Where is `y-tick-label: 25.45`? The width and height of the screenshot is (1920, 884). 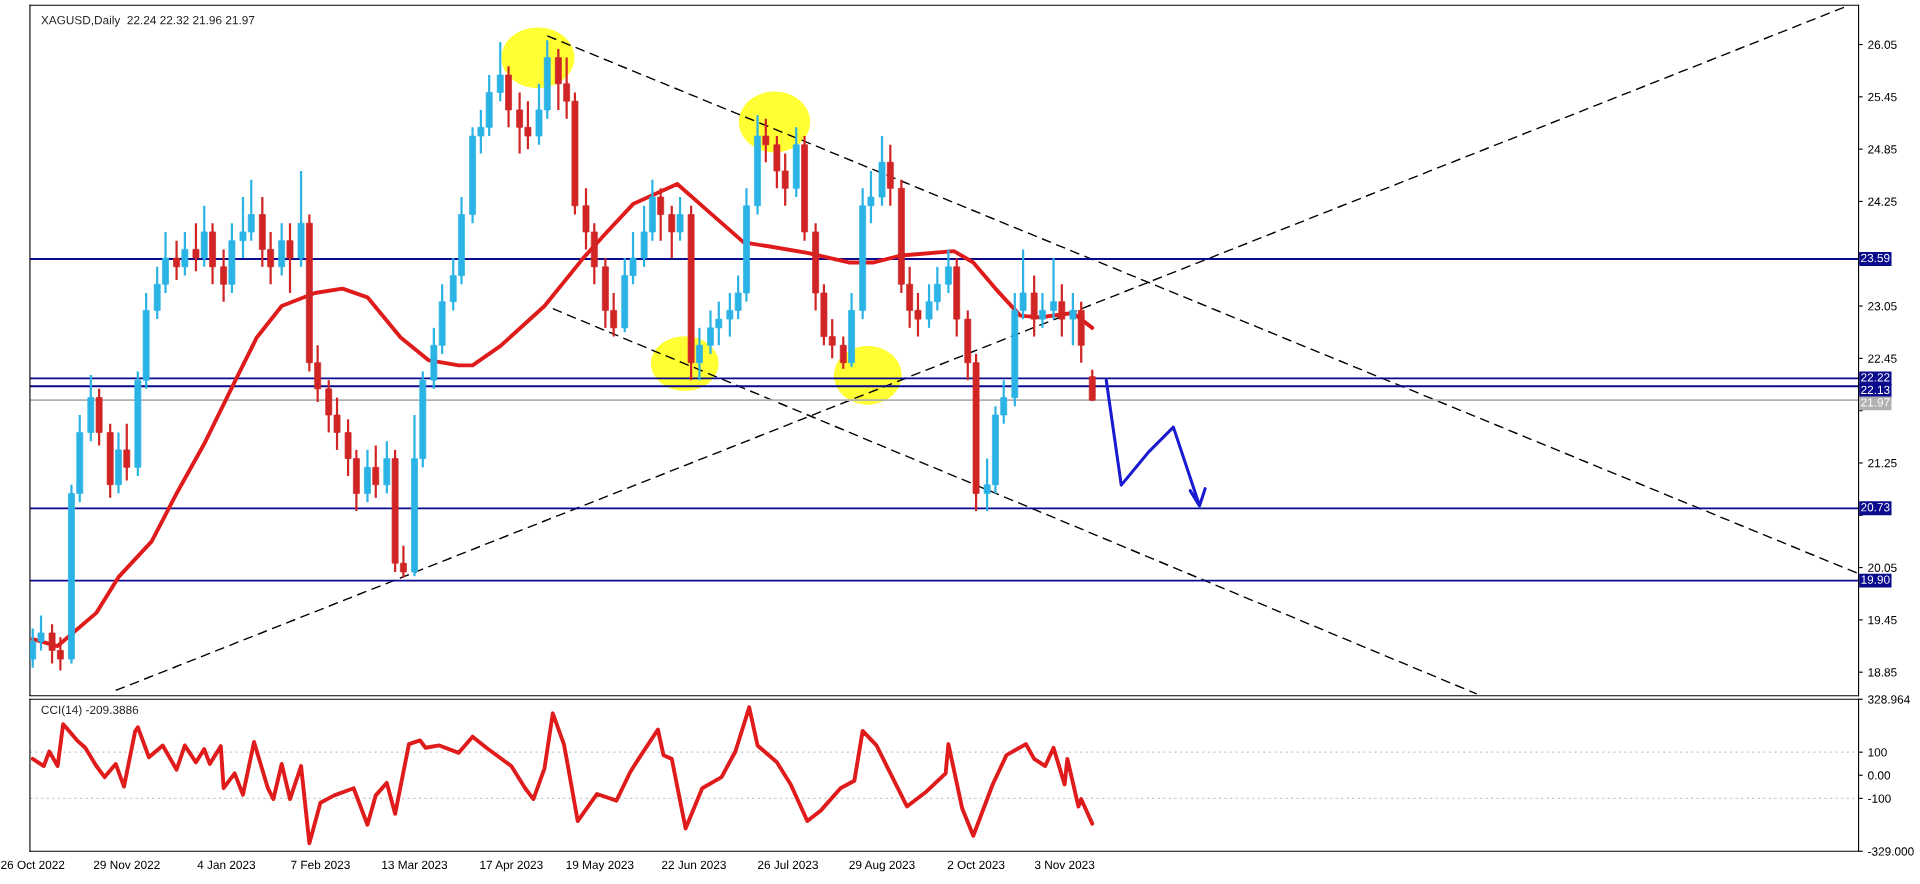 y-tick-label: 25.45 is located at coordinates (1882, 97).